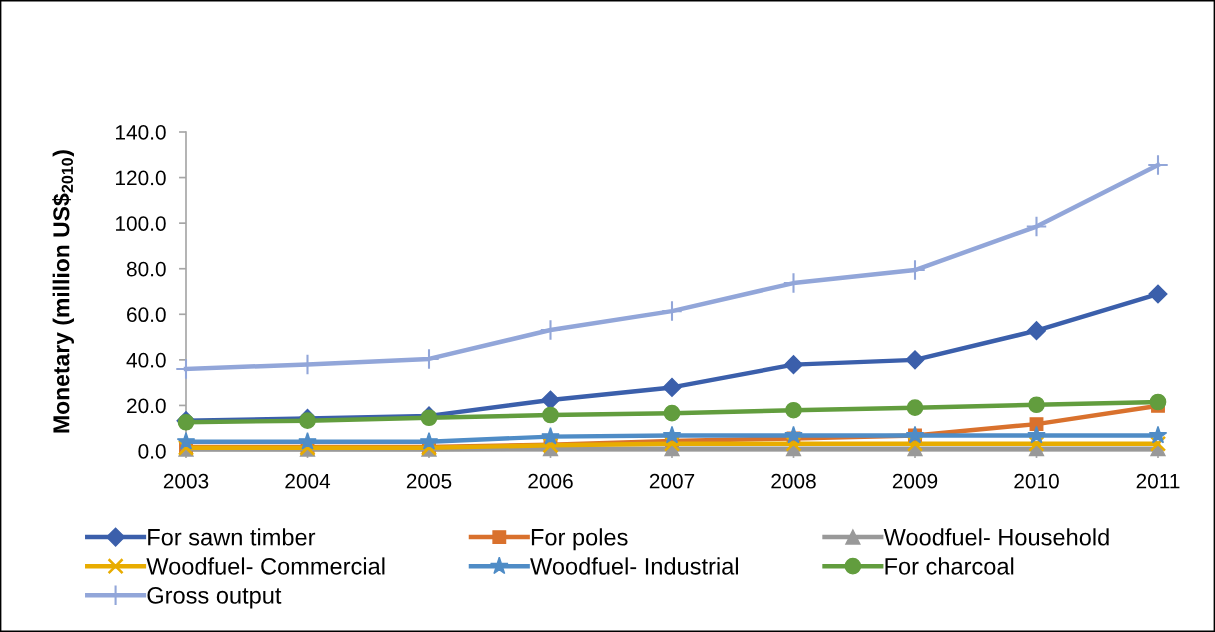 The width and height of the screenshot is (1215, 632). I want to click on y-tick-label: 20.0, so click(146, 406).